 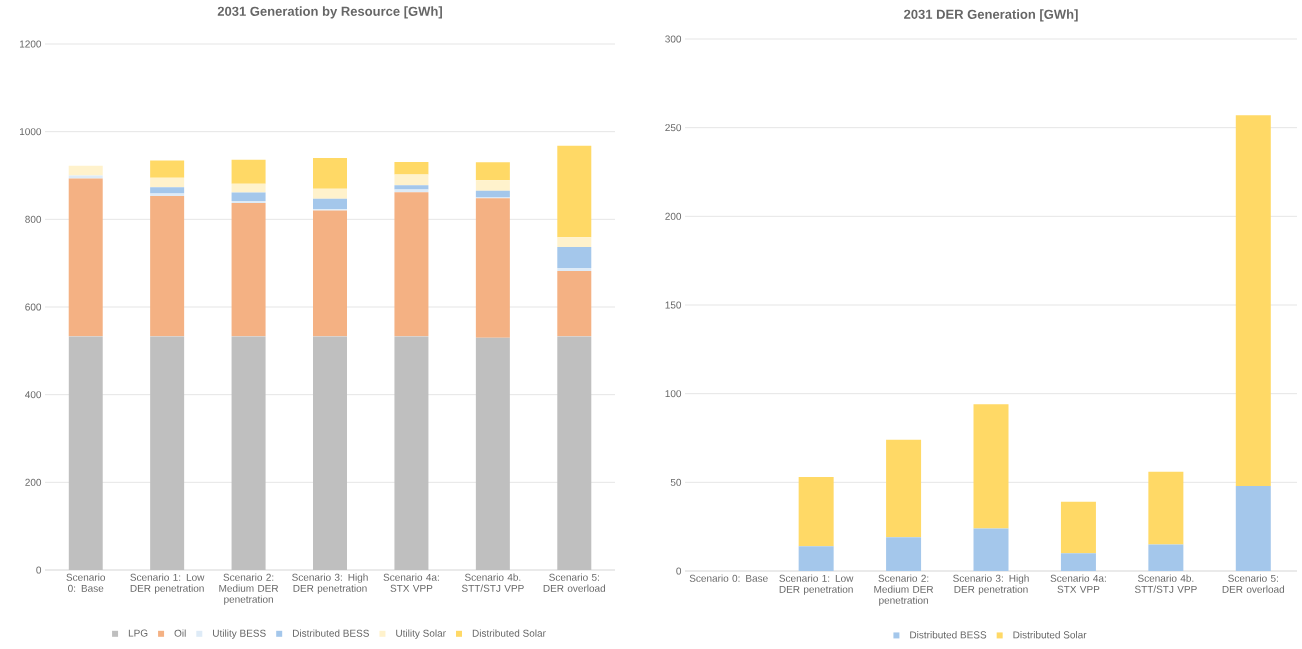 I want to click on y-tick-label: 100, so click(x=673, y=394).